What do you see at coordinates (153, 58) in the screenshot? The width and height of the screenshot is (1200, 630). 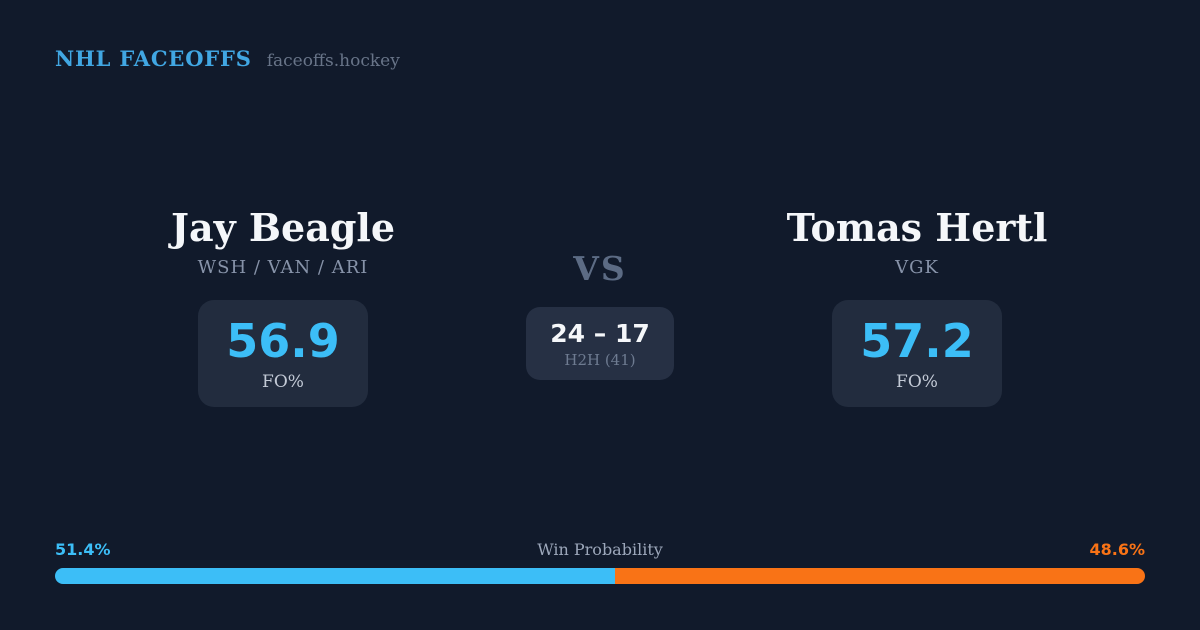 I see `brand-title: NHL FACEOFFS` at bounding box center [153, 58].